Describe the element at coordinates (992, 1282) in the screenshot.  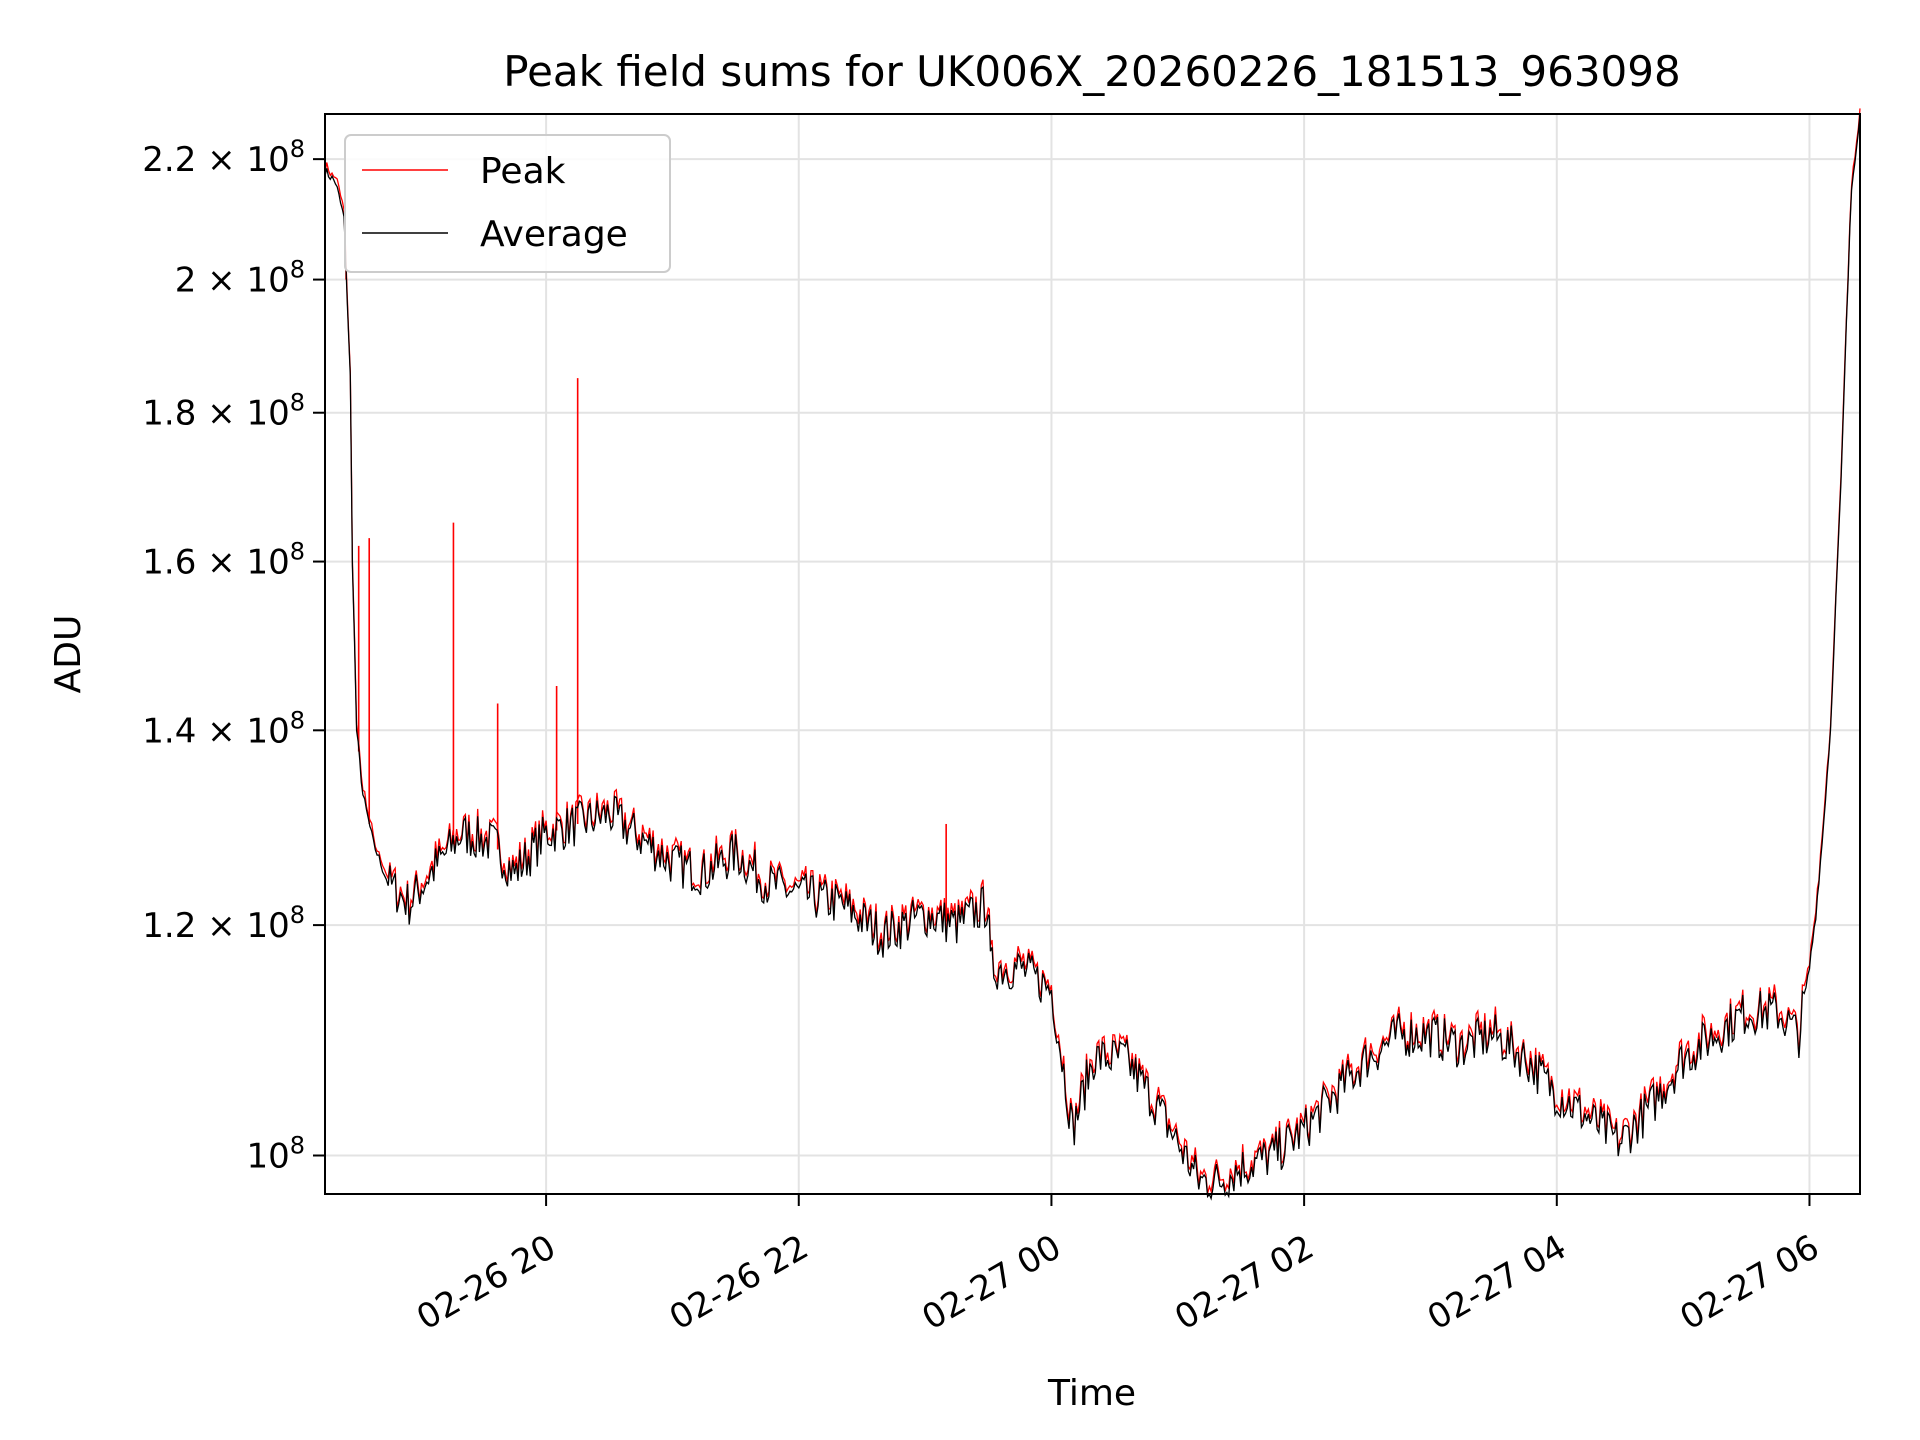
I see `x-tick-label: 02-27 00` at that location.